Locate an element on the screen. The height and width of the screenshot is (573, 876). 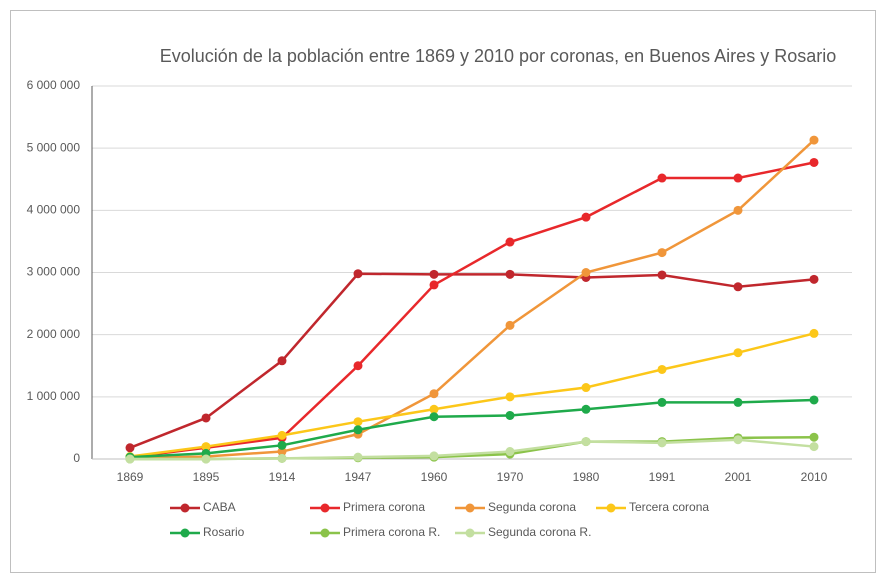
y-tick-label: 0 is located at coordinates (76, 458).